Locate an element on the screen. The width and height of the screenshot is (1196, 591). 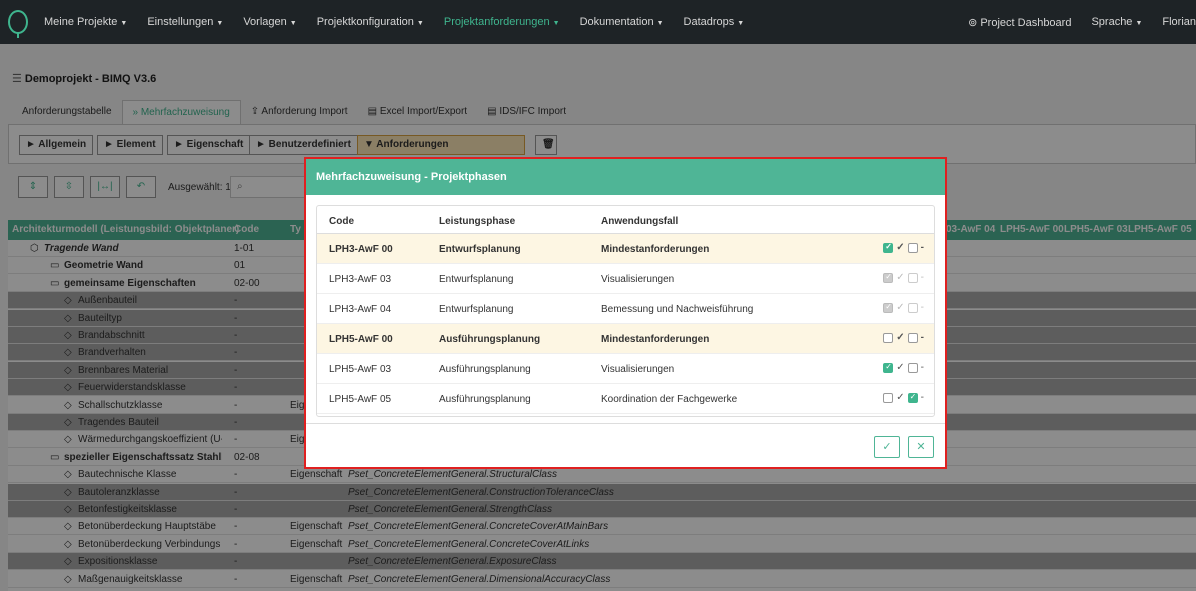
reset-button: ↶ is located at coordinates (141, 187).